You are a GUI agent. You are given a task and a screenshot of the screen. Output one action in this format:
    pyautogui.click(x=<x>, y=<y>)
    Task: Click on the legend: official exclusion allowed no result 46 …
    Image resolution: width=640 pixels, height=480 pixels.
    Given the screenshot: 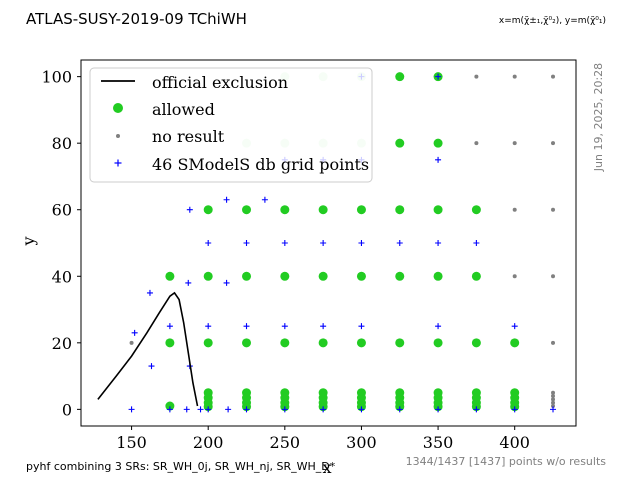 What is the action you would take?
    pyautogui.click(x=231, y=125)
    